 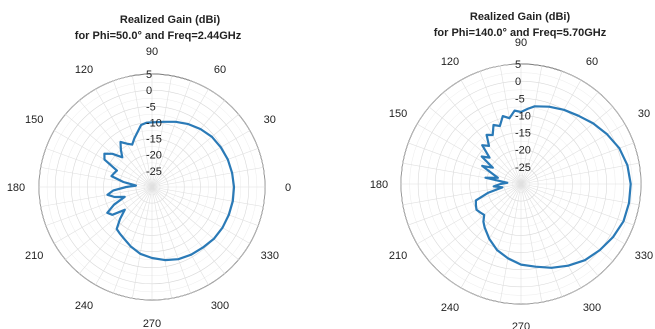 What do you see at coordinates (154, 140) in the screenshot?
I see `r-tick-label: -15` at bounding box center [154, 140].